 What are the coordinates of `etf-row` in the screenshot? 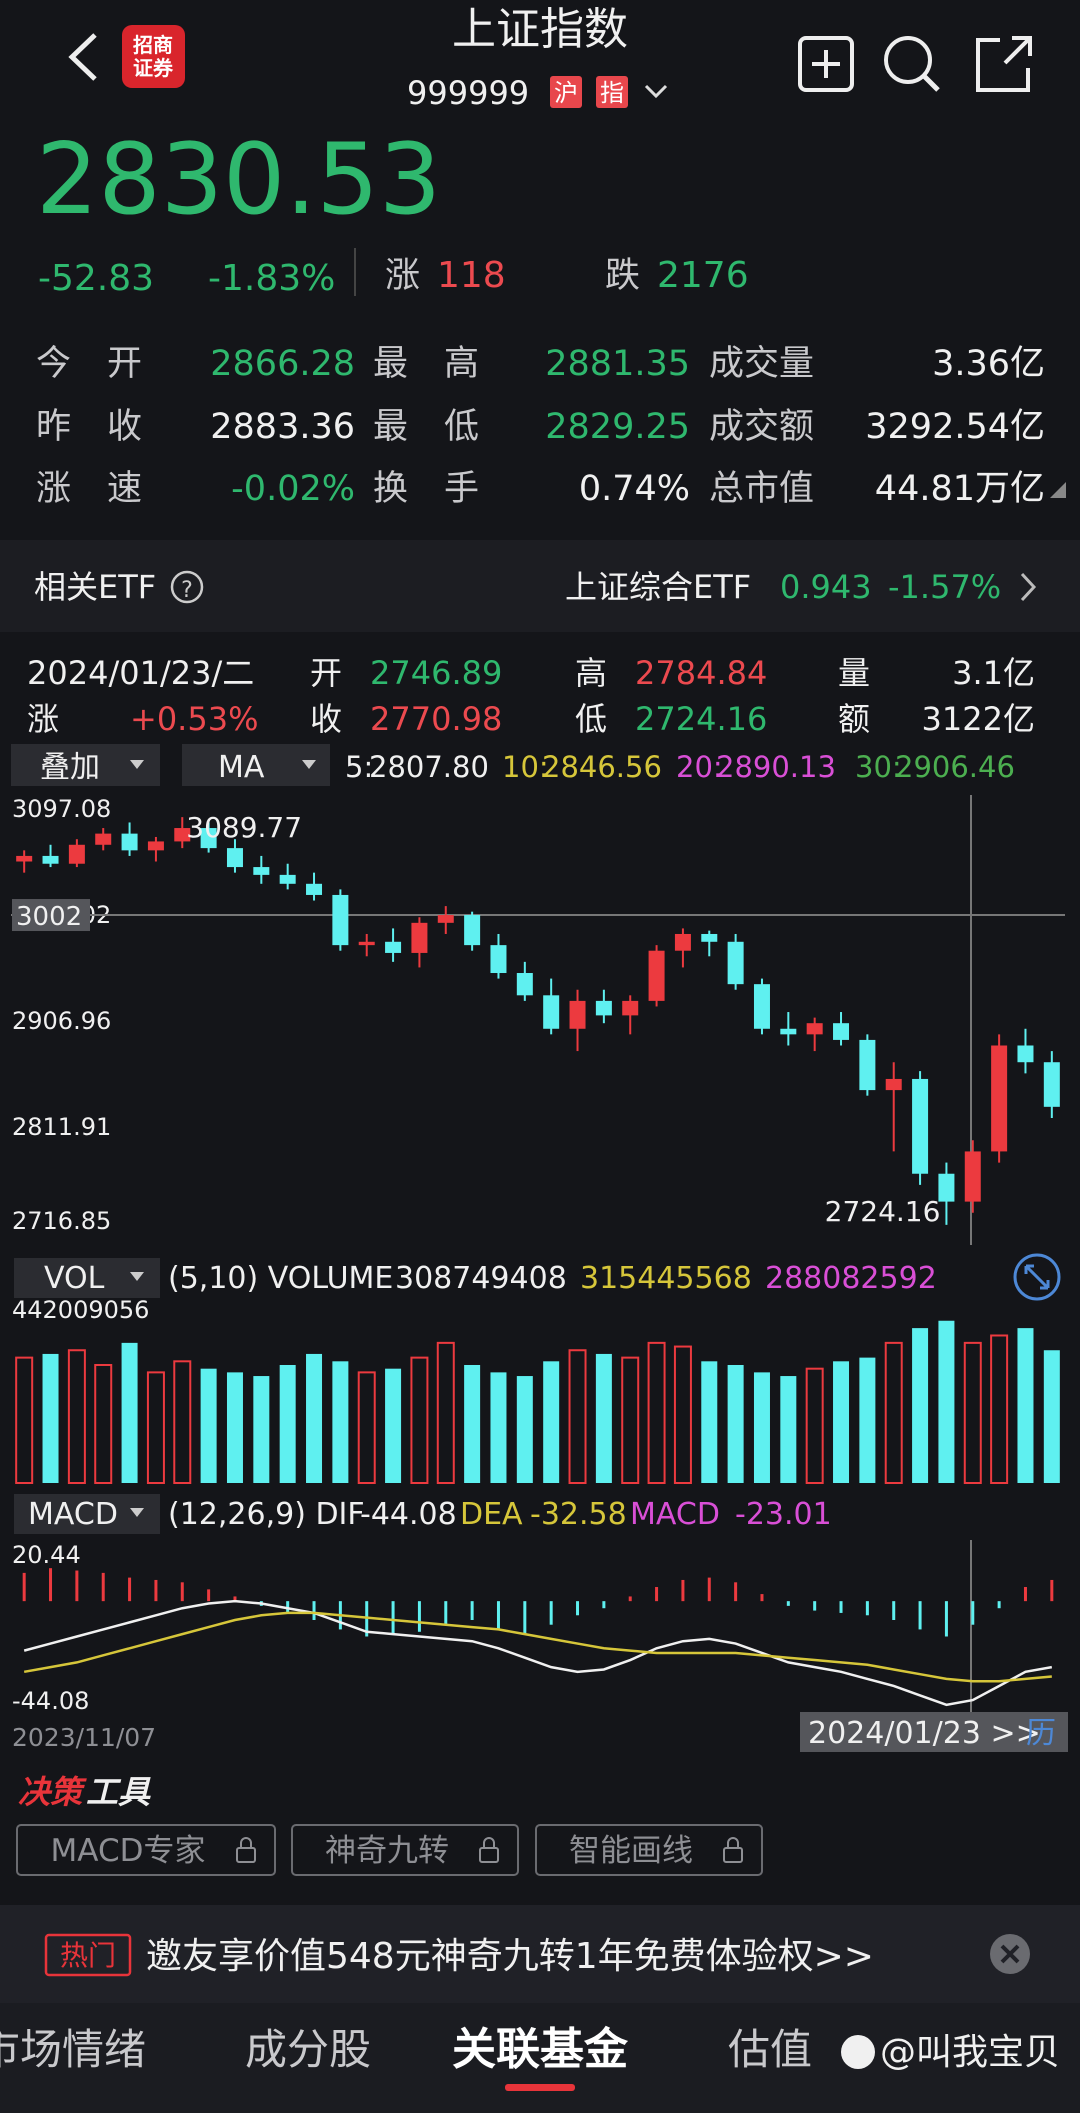 It's located at (540, 586).